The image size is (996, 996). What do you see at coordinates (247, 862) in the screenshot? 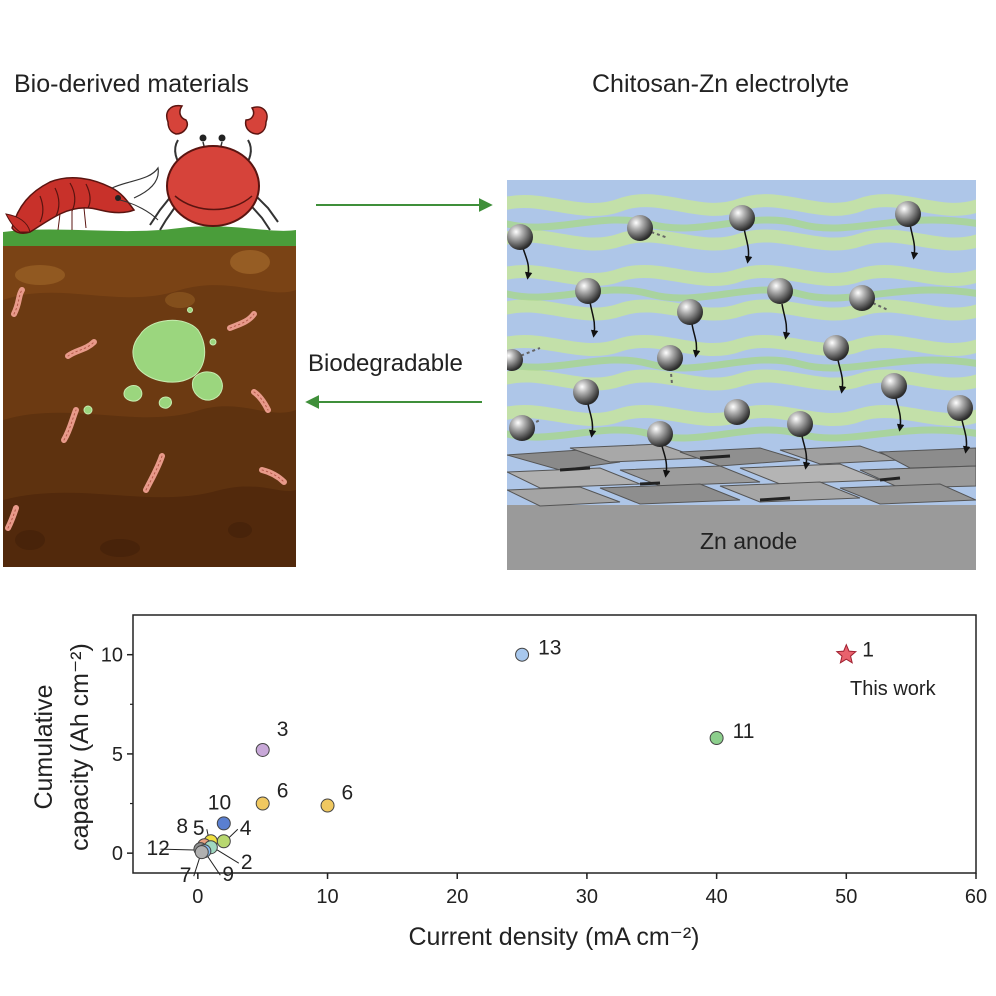
I see `point-label: 2` at bounding box center [247, 862].